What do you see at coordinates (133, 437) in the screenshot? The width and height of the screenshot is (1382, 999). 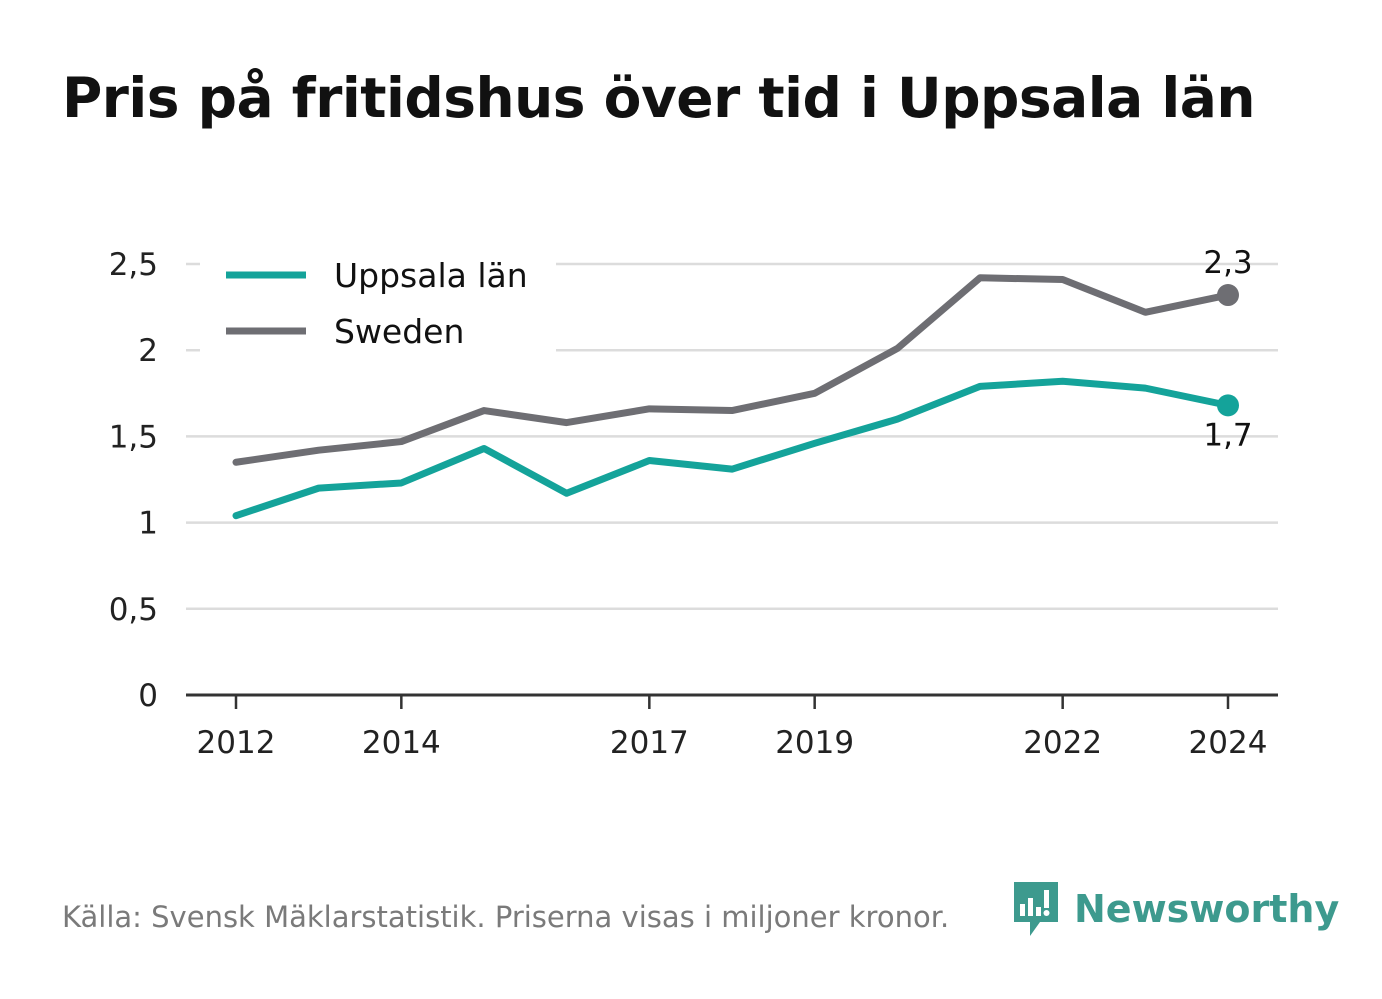 I see `y-tick-label: 1,5` at bounding box center [133, 437].